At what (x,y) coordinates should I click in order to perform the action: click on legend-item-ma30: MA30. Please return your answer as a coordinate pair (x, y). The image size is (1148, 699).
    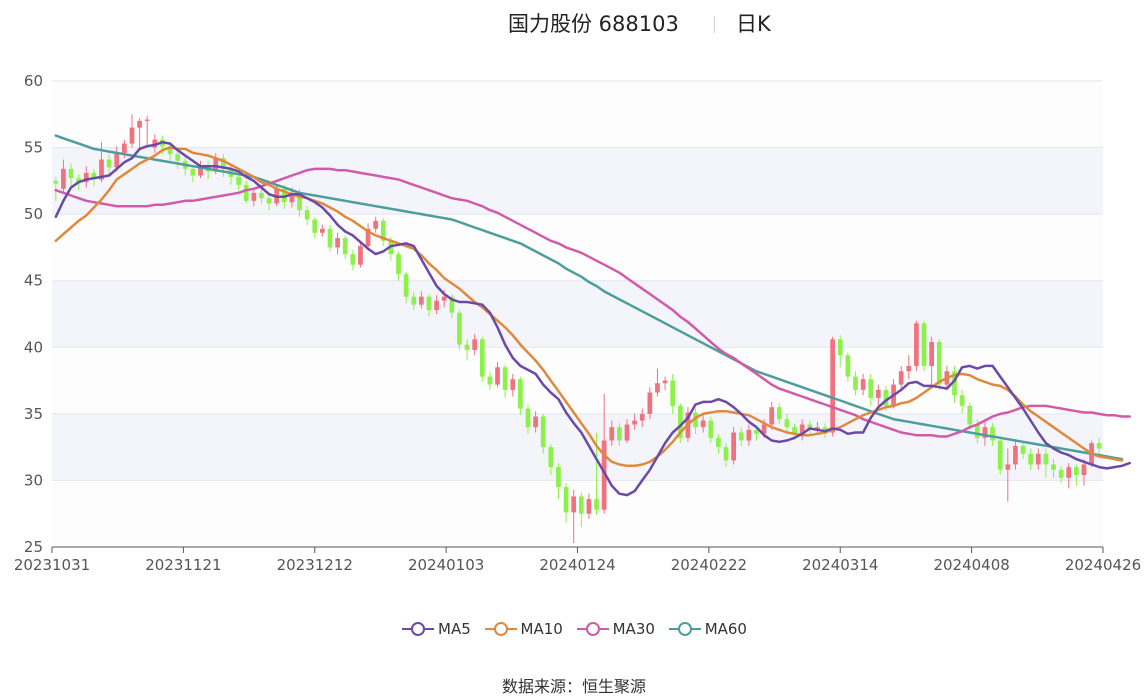
    Looking at the image, I should click on (615, 629).